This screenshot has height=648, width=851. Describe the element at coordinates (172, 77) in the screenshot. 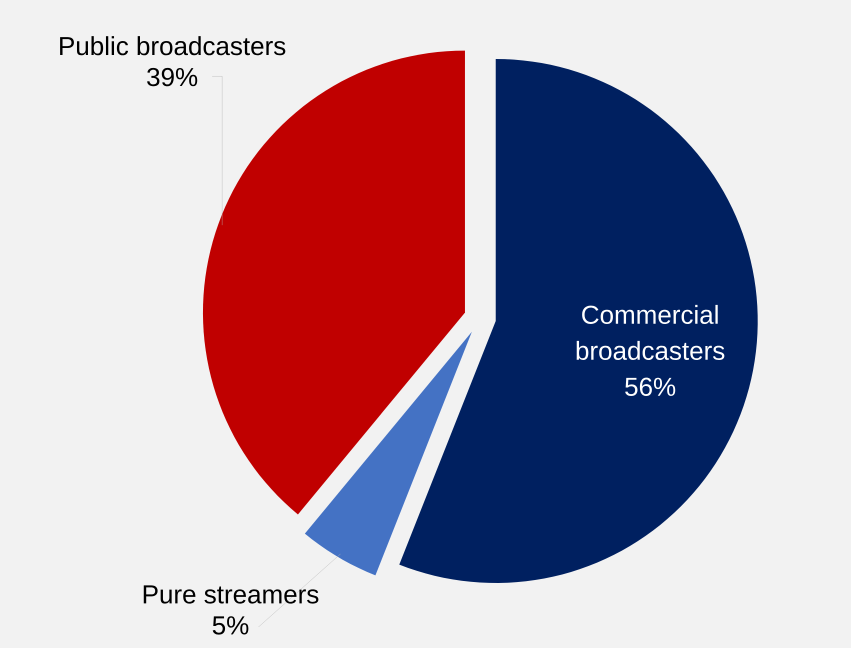

I see `data-label: 39%` at that location.